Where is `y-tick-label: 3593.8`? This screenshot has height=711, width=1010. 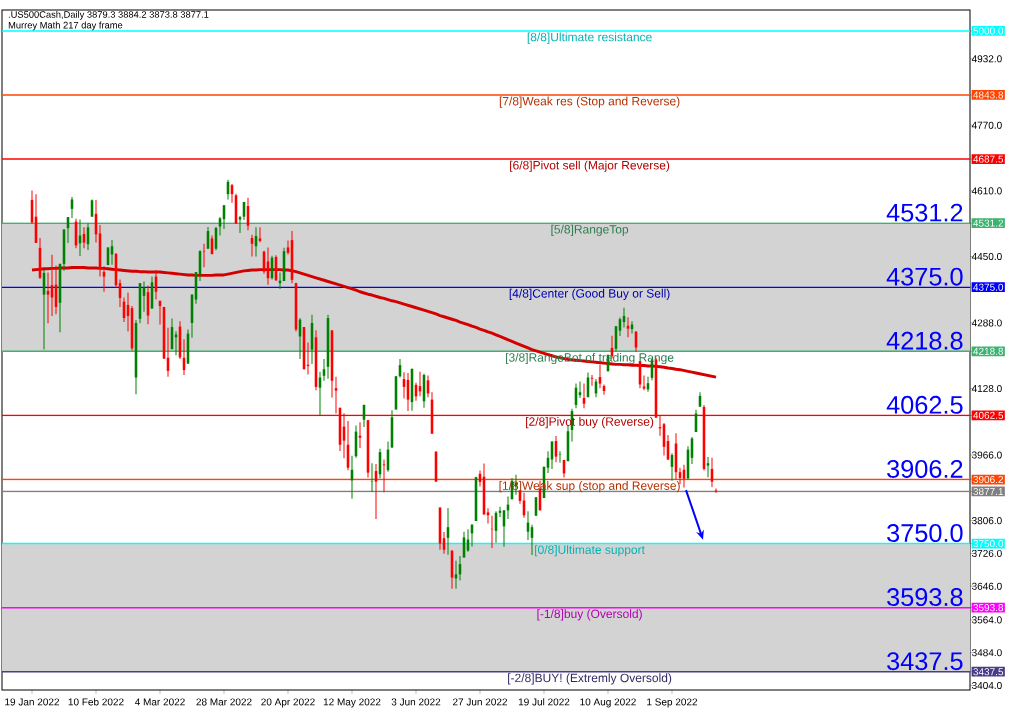
y-tick-label: 3593.8 is located at coordinates (988, 608).